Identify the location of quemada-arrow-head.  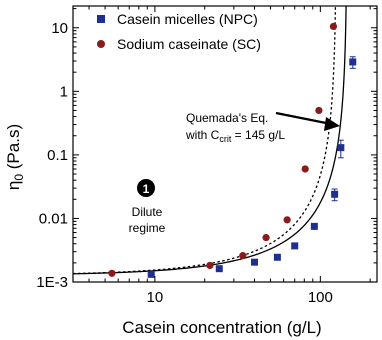
(332, 124).